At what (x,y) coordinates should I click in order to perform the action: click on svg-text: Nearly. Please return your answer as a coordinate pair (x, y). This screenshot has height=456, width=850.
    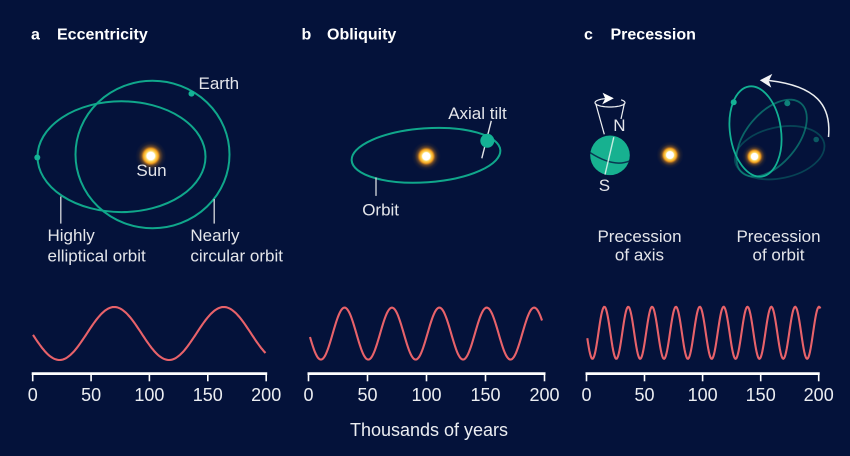
    Looking at the image, I should click on (215, 235).